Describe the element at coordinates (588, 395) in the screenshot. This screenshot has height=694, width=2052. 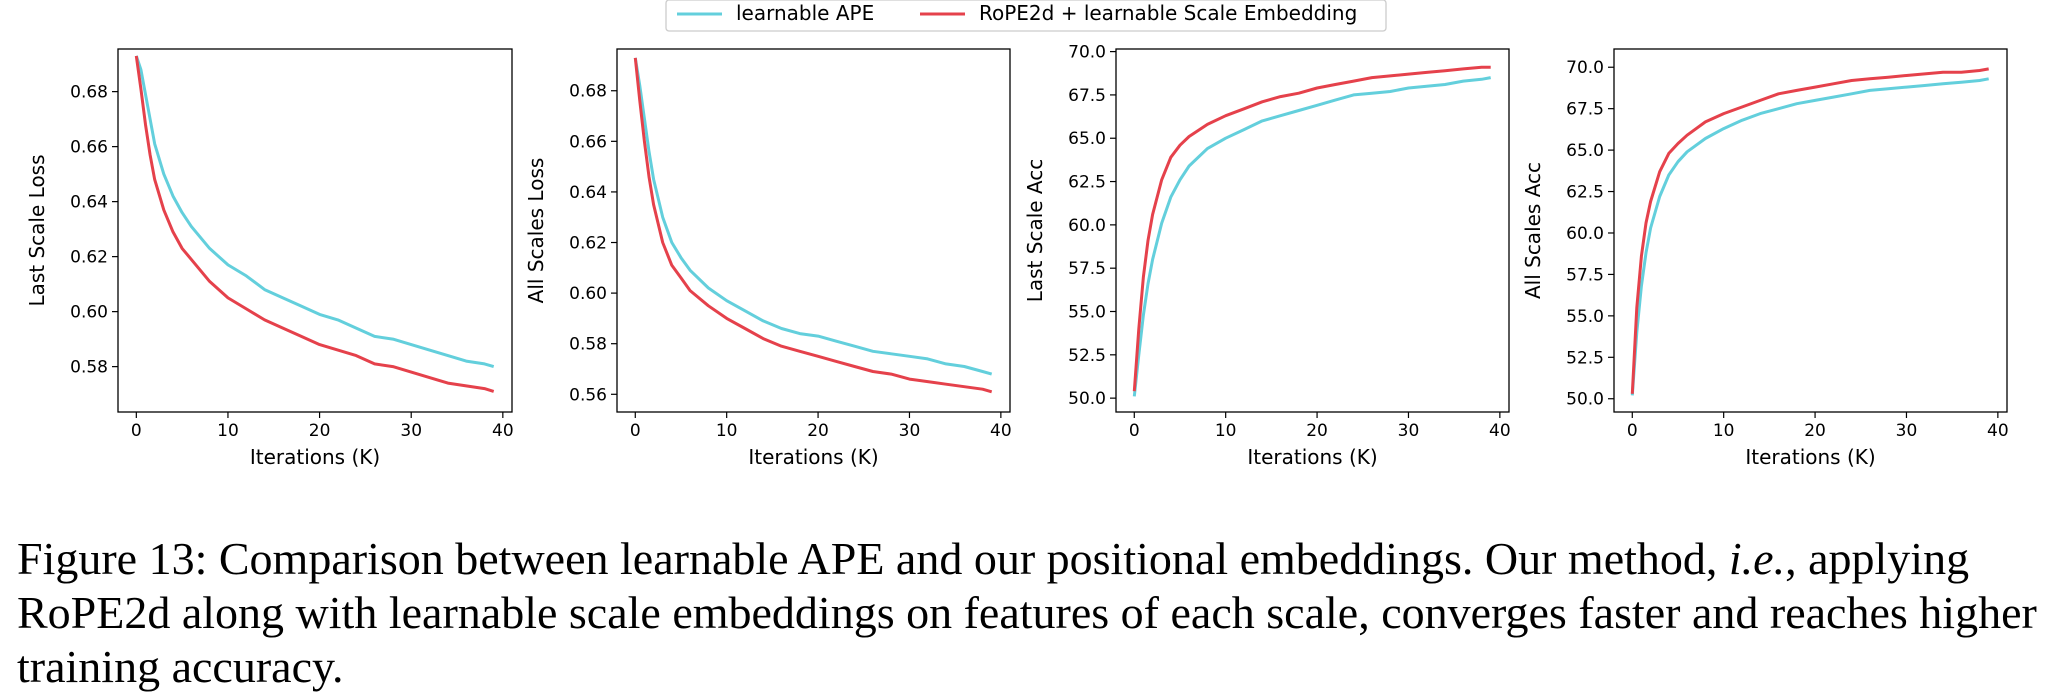
I see `y-tick-label: 0.56` at that location.